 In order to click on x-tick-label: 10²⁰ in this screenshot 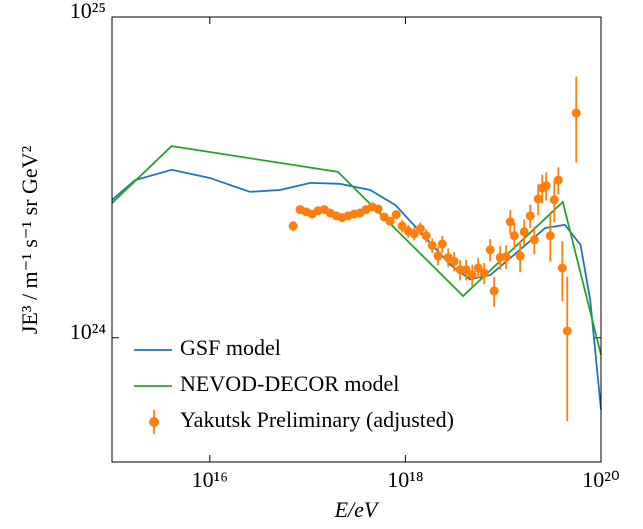, I will do `click(601, 479)`.